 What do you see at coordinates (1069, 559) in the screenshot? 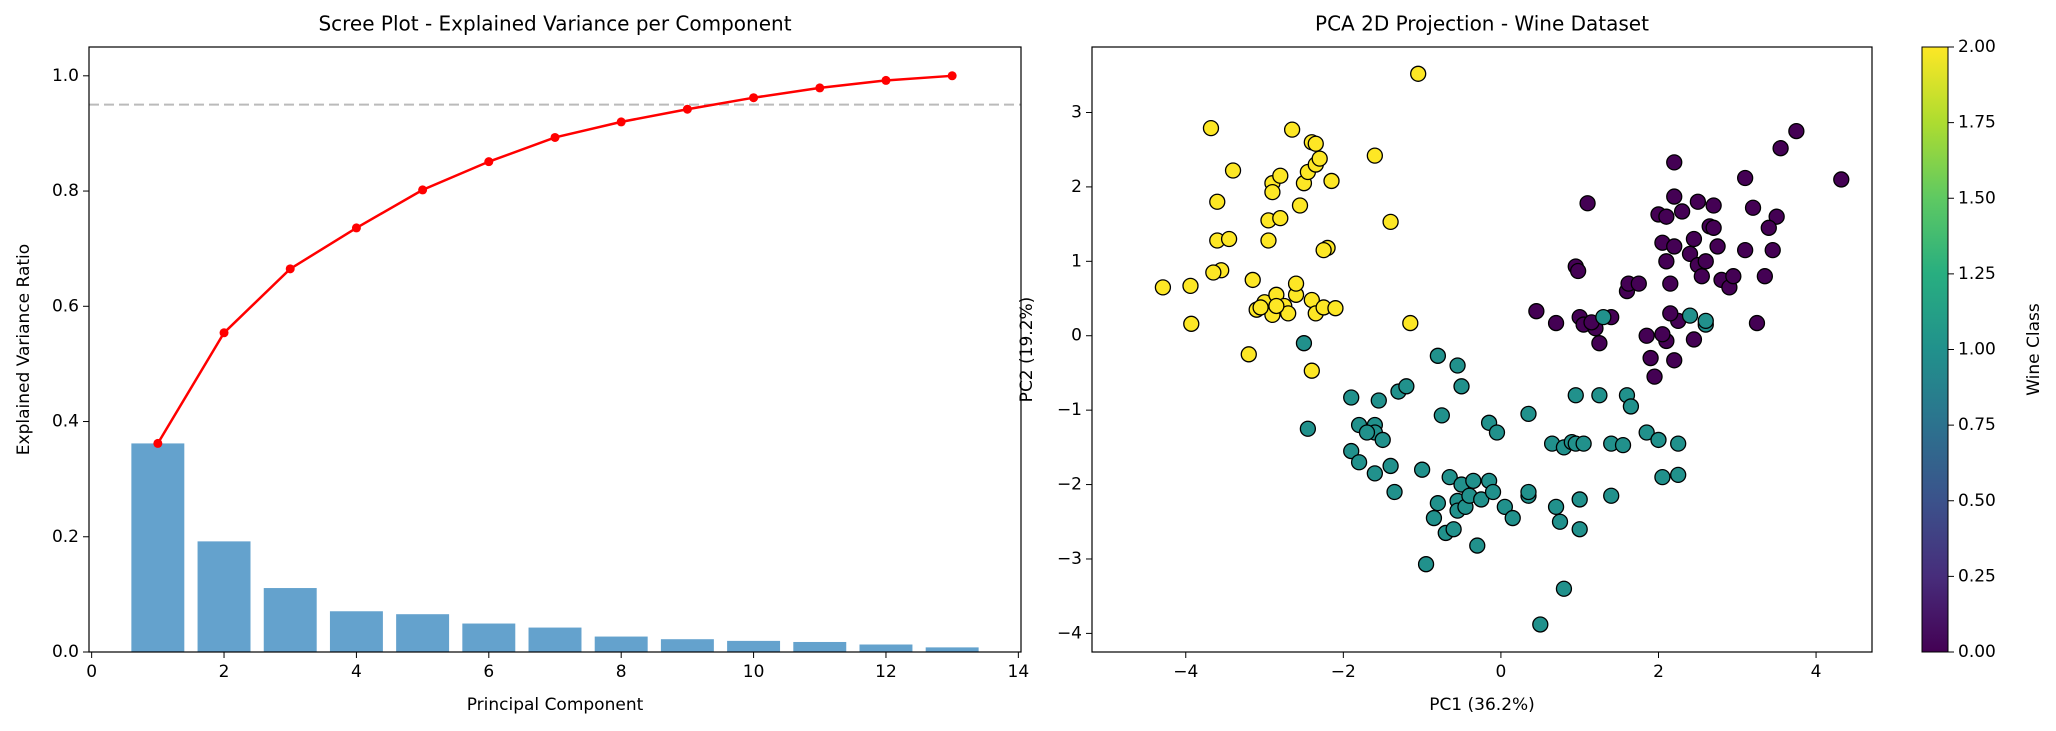
I see `y-tick-label: −3` at bounding box center [1069, 559].